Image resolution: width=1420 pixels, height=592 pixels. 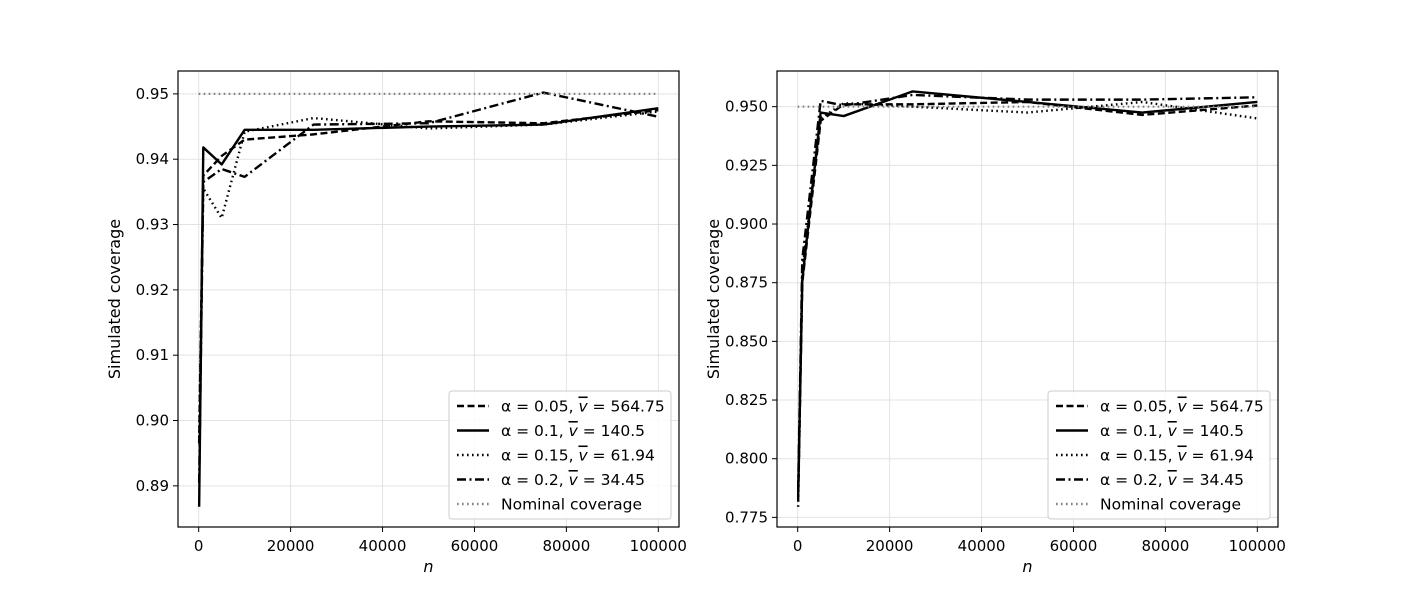 What do you see at coordinates (152, 290) in the screenshot?
I see `y-tick-label: 0.92` at bounding box center [152, 290].